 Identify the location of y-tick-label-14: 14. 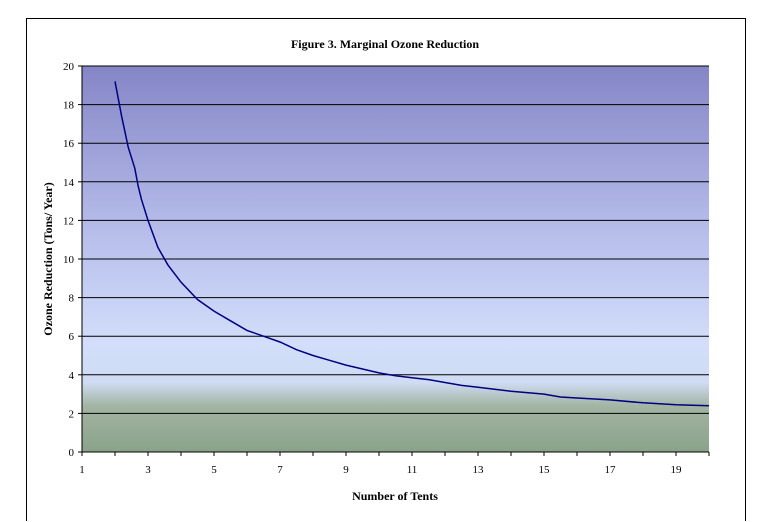
(69, 183).